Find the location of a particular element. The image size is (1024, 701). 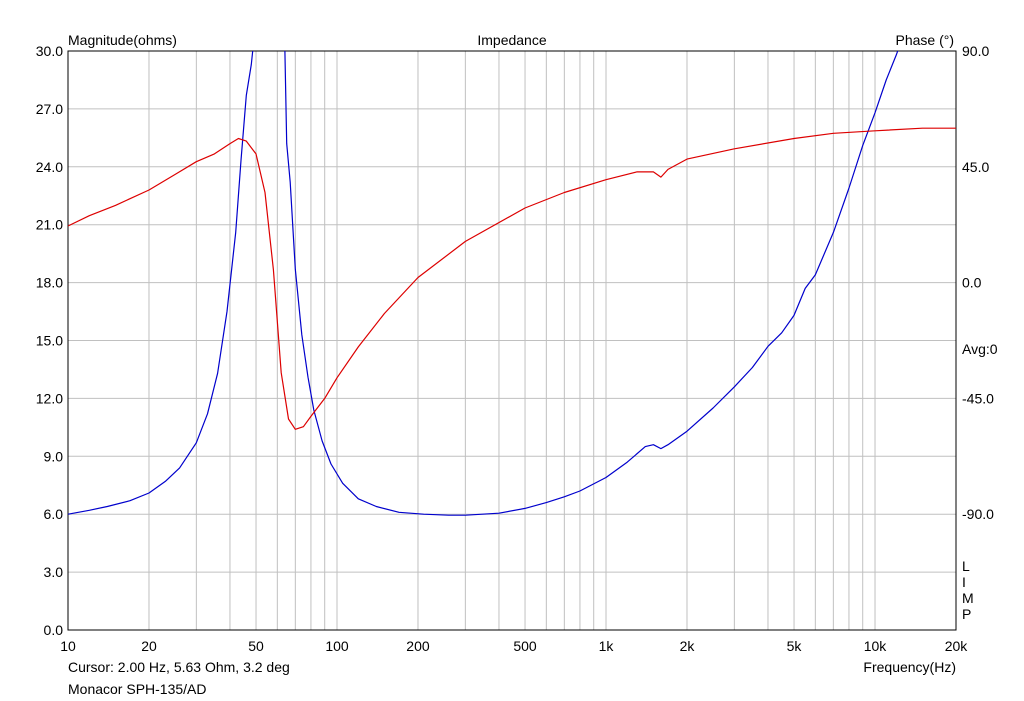

x-tick-label: 20k is located at coordinates (957, 646).